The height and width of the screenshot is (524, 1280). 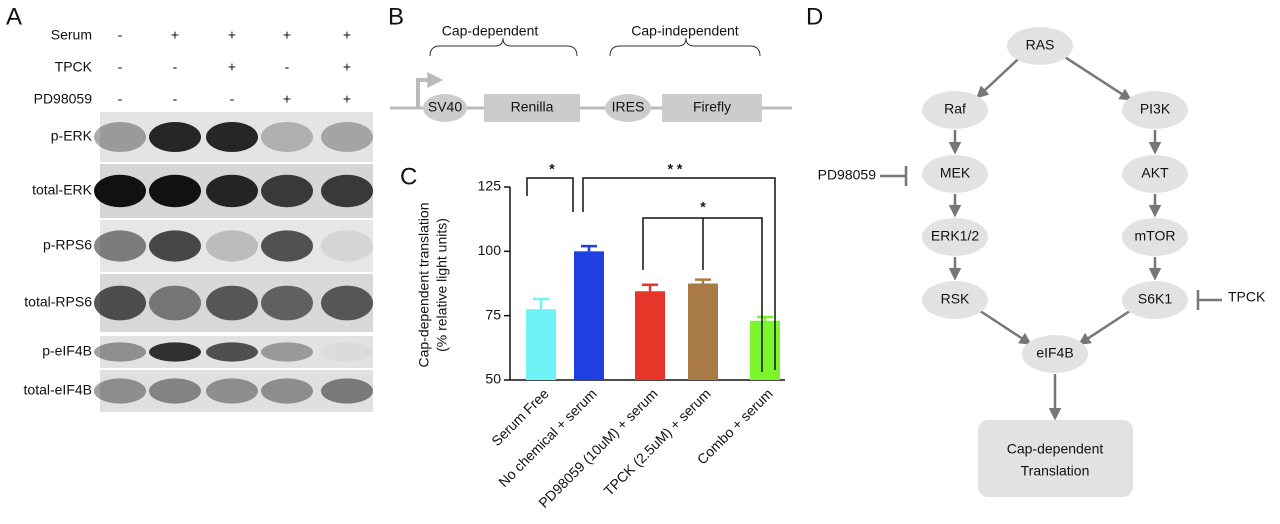 I want to click on output-label: Cap-dependent, so click(x=1055, y=449).